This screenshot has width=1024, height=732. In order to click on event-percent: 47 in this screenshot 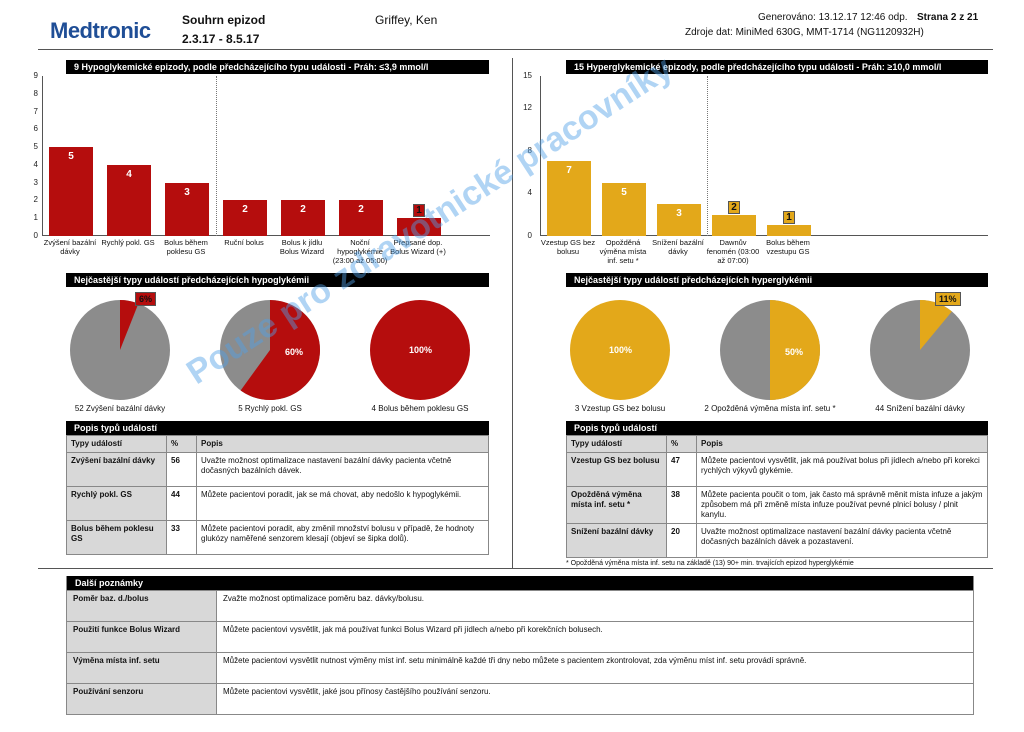, I will do `click(681, 469)`.